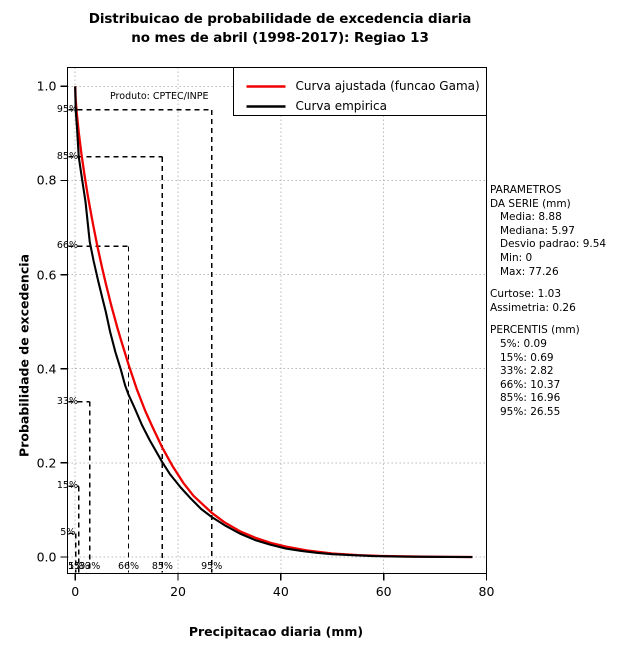 This screenshot has width=640, height=660. What do you see at coordinates (341, 105) in the screenshot?
I see `legend-label-2: Curva empirica` at bounding box center [341, 105].